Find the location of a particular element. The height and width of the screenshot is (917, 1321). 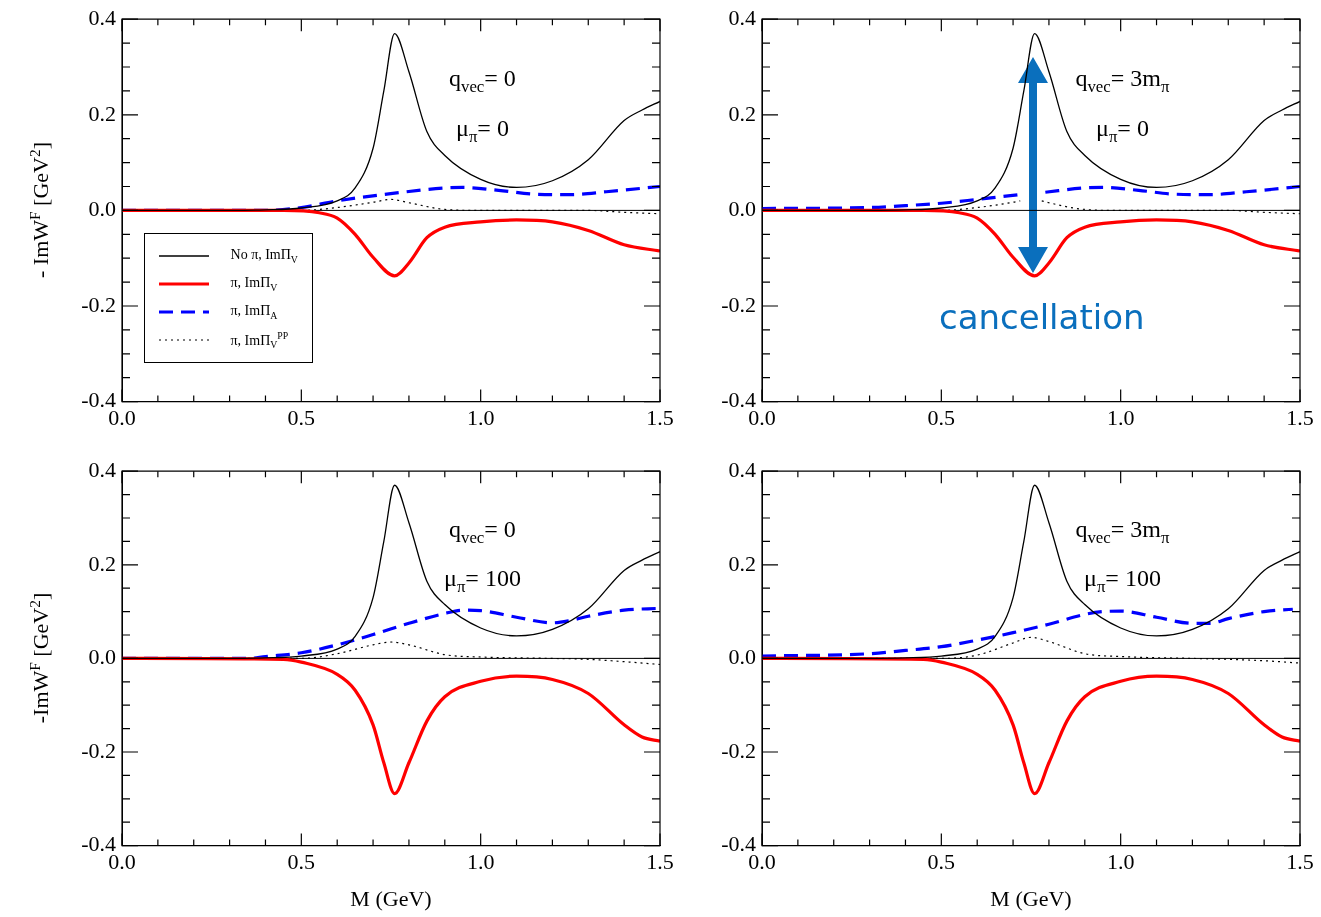

annotation: cancellation is located at coordinates (1041, 317).